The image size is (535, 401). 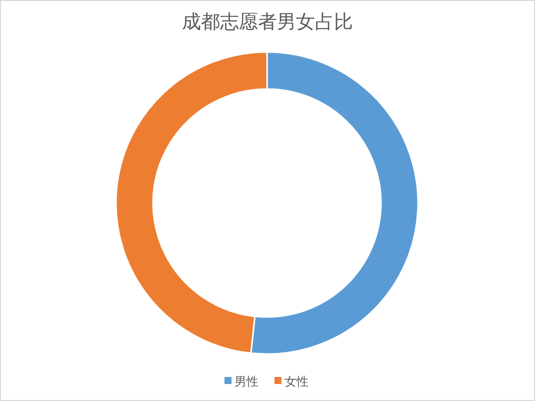 What do you see at coordinates (296, 381) in the screenshot?
I see `legend-label: 女性` at bounding box center [296, 381].